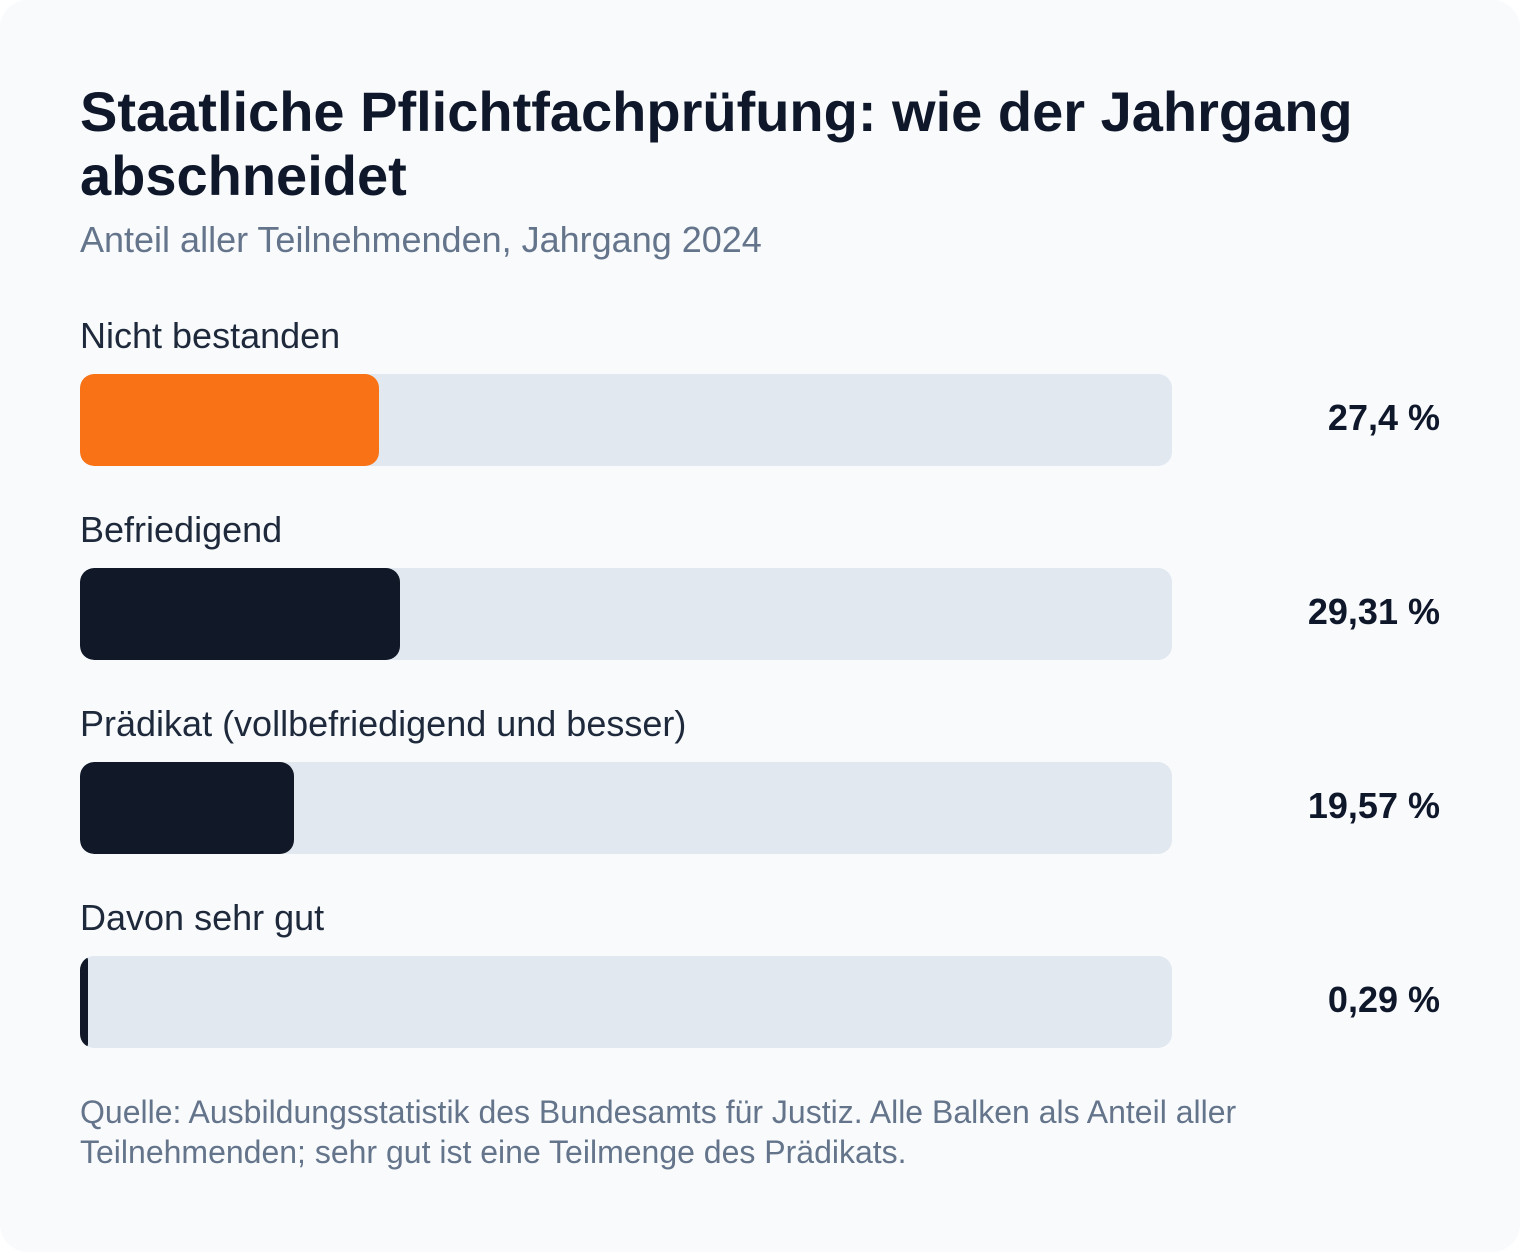 This screenshot has width=1520, height=1252. I want to click on bar-value-label: 19,57 %, so click(1373, 805).